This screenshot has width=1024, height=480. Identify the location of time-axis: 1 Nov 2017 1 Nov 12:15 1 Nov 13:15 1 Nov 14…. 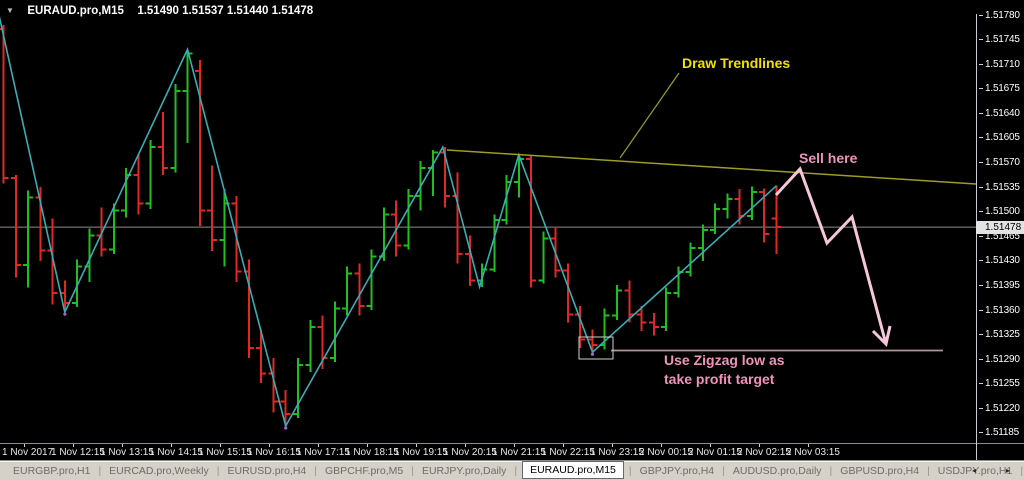
(512, 451).